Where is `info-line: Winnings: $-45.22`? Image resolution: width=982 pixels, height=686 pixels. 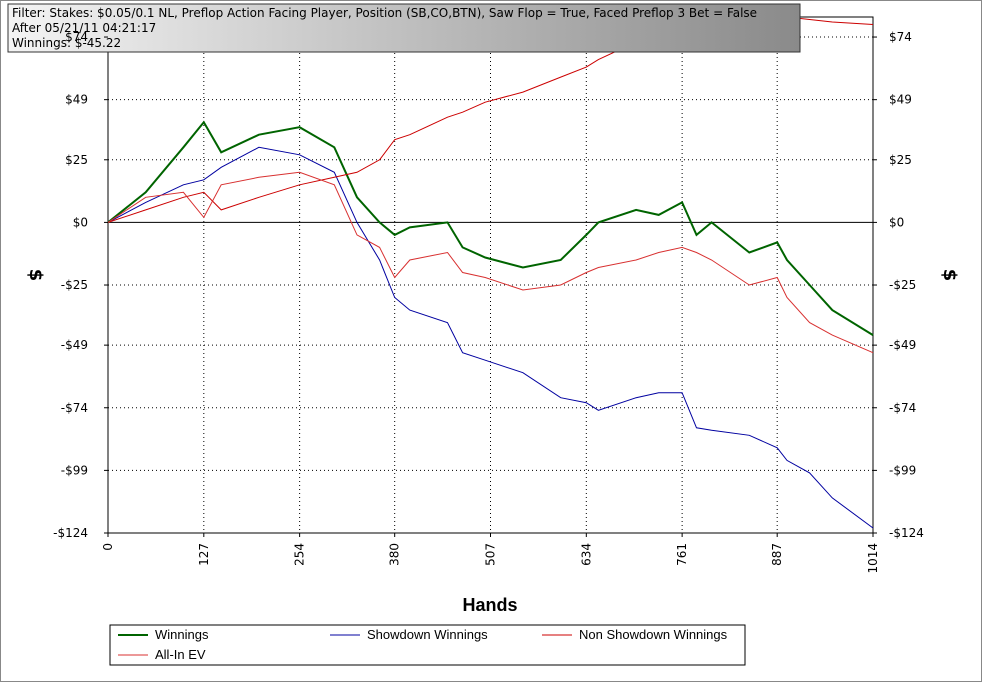 info-line: Winnings: $-45.22 is located at coordinates (66, 43).